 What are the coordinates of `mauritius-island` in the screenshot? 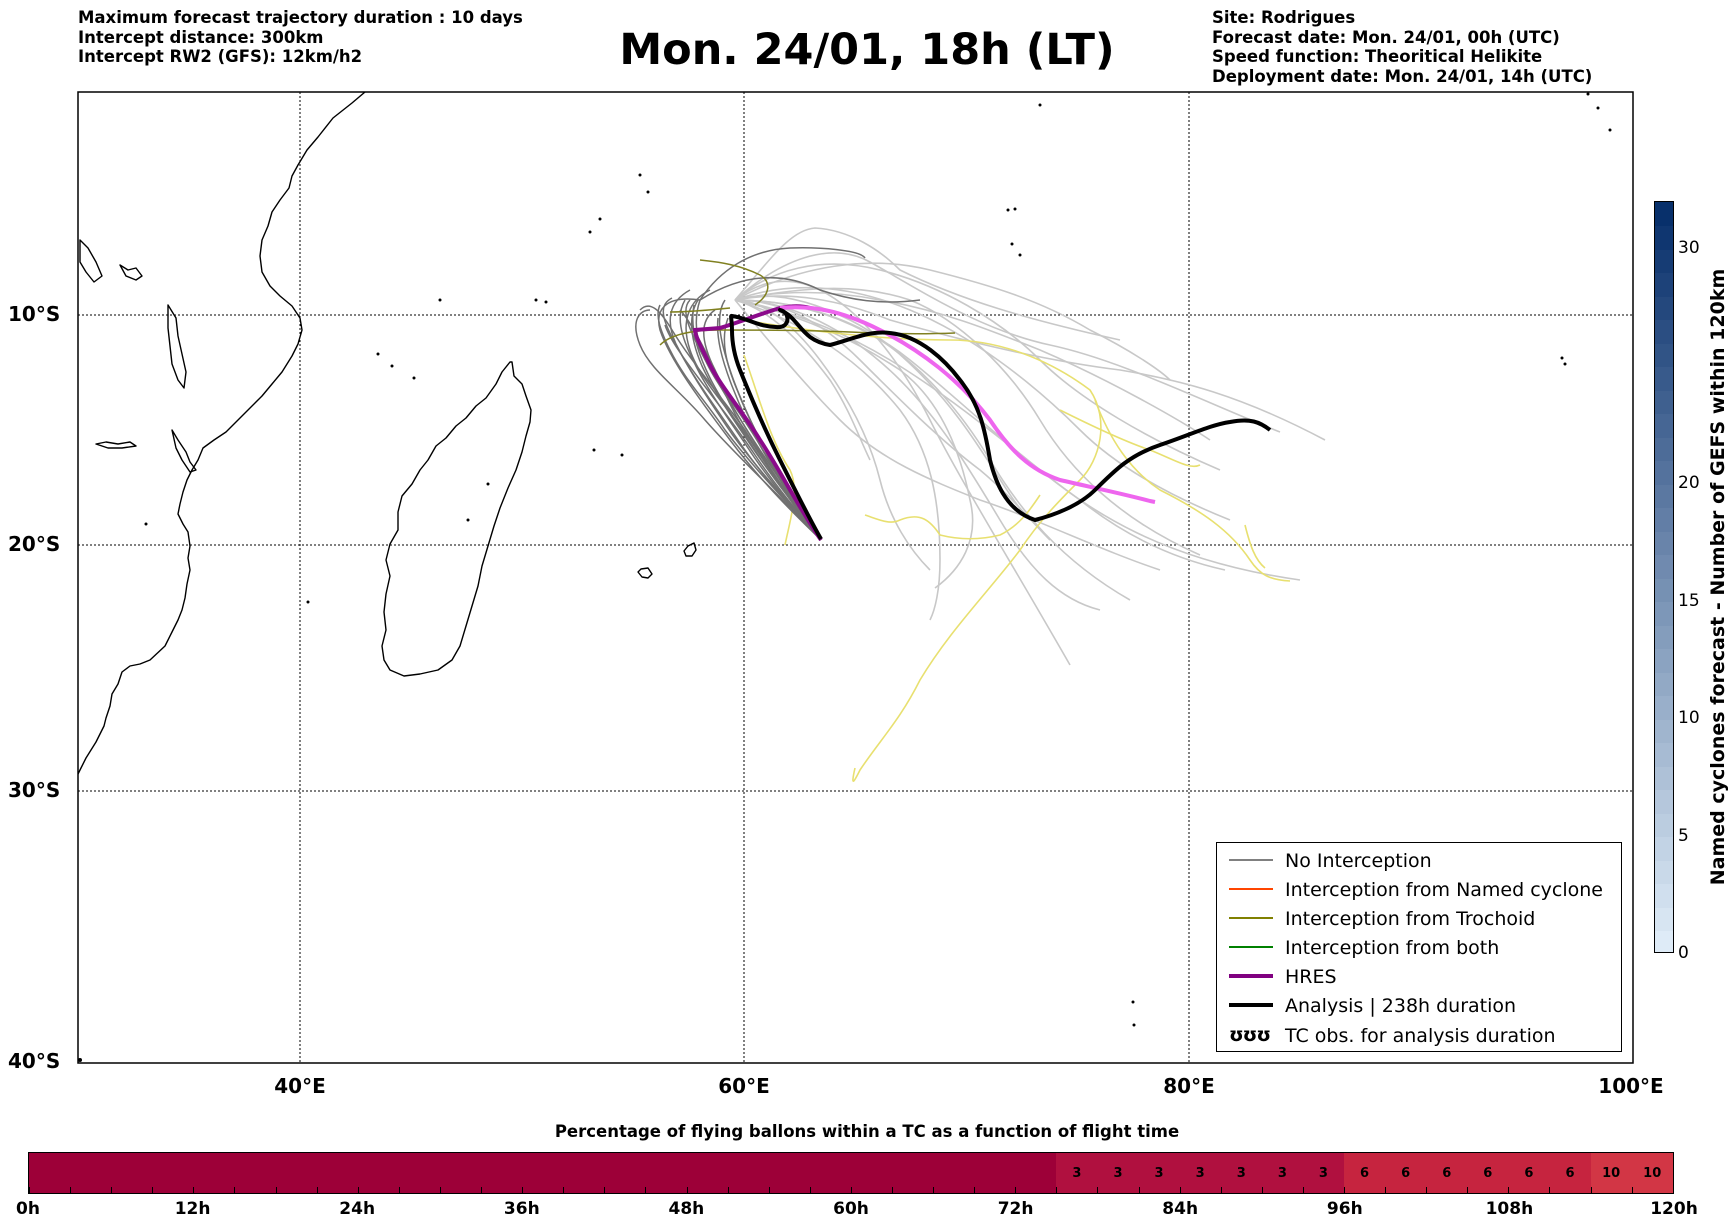 It's located at (645, 573).